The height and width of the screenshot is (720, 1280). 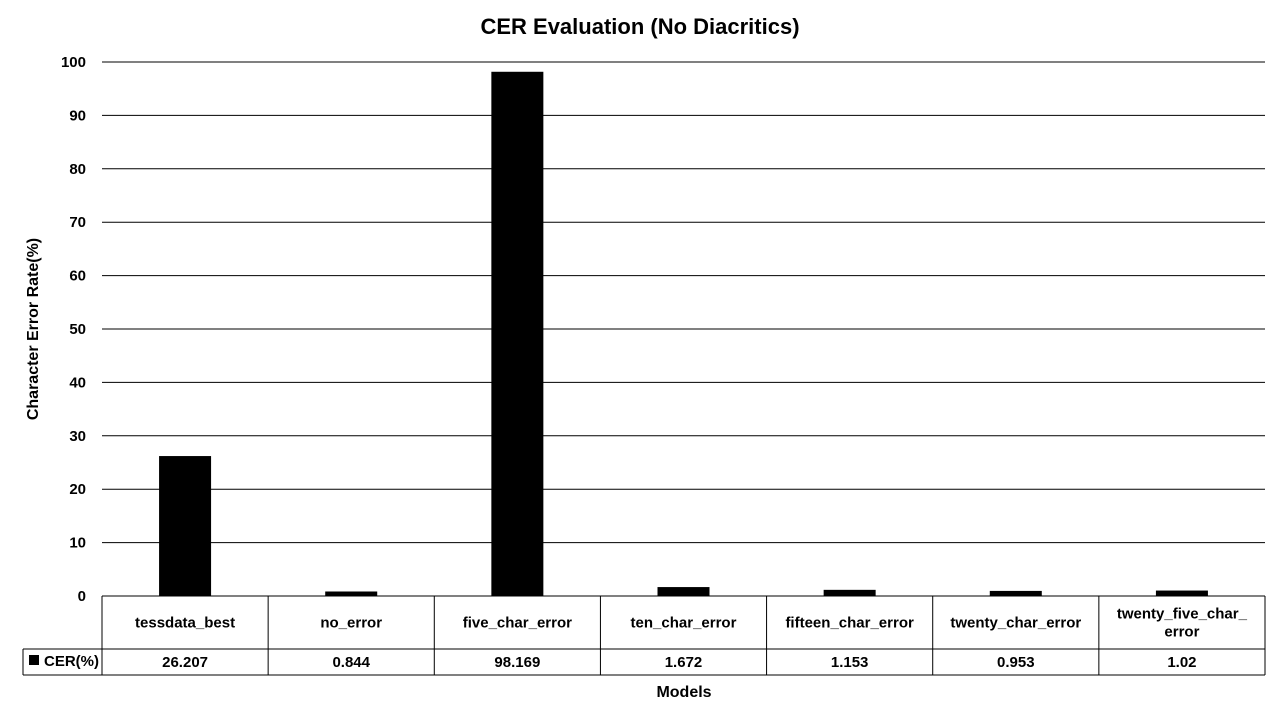 What do you see at coordinates (1015, 623) in the screenshot?
I see `x-tick-label: twenty_char_error` at bounding box center [1015, 623].